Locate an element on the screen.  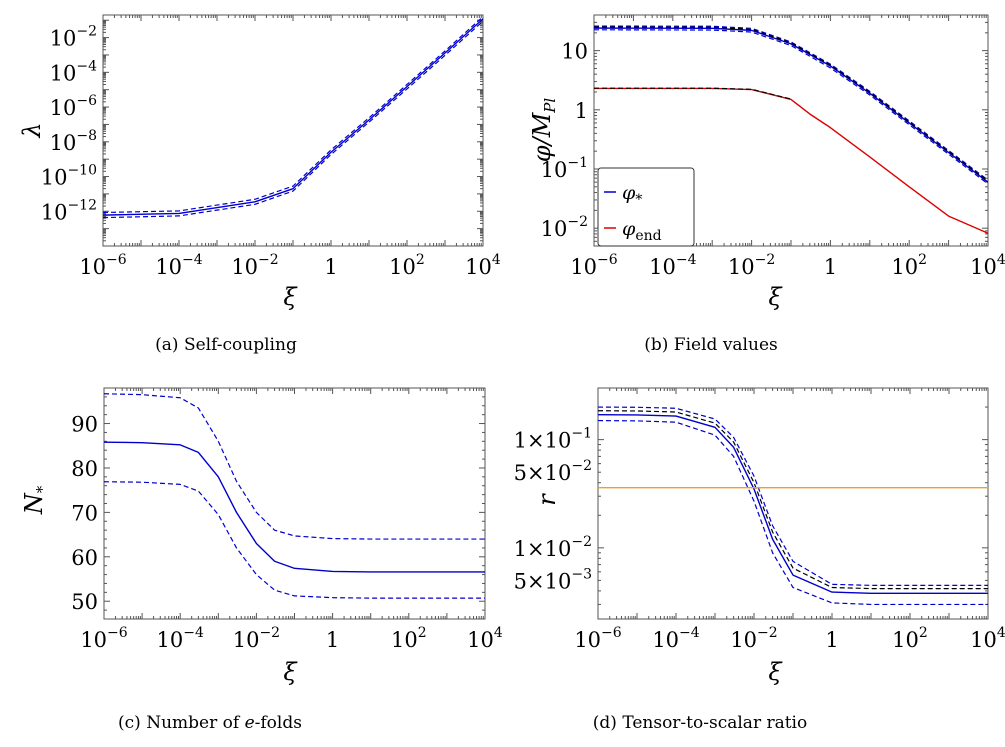
y-tick-label: 1 is located at coordinates (581, 111).